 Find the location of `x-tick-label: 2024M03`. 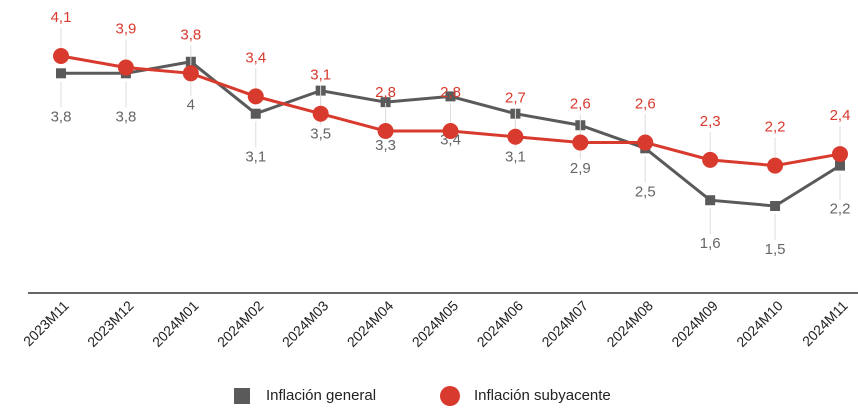

x-tick-label: 2024M03 is located at coordinates (305, 323).